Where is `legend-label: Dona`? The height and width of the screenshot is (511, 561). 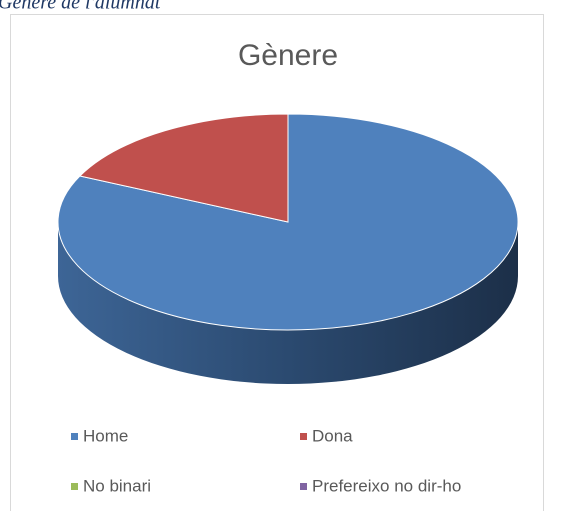 legend-label: Dona is located at coordinates (332, 435).